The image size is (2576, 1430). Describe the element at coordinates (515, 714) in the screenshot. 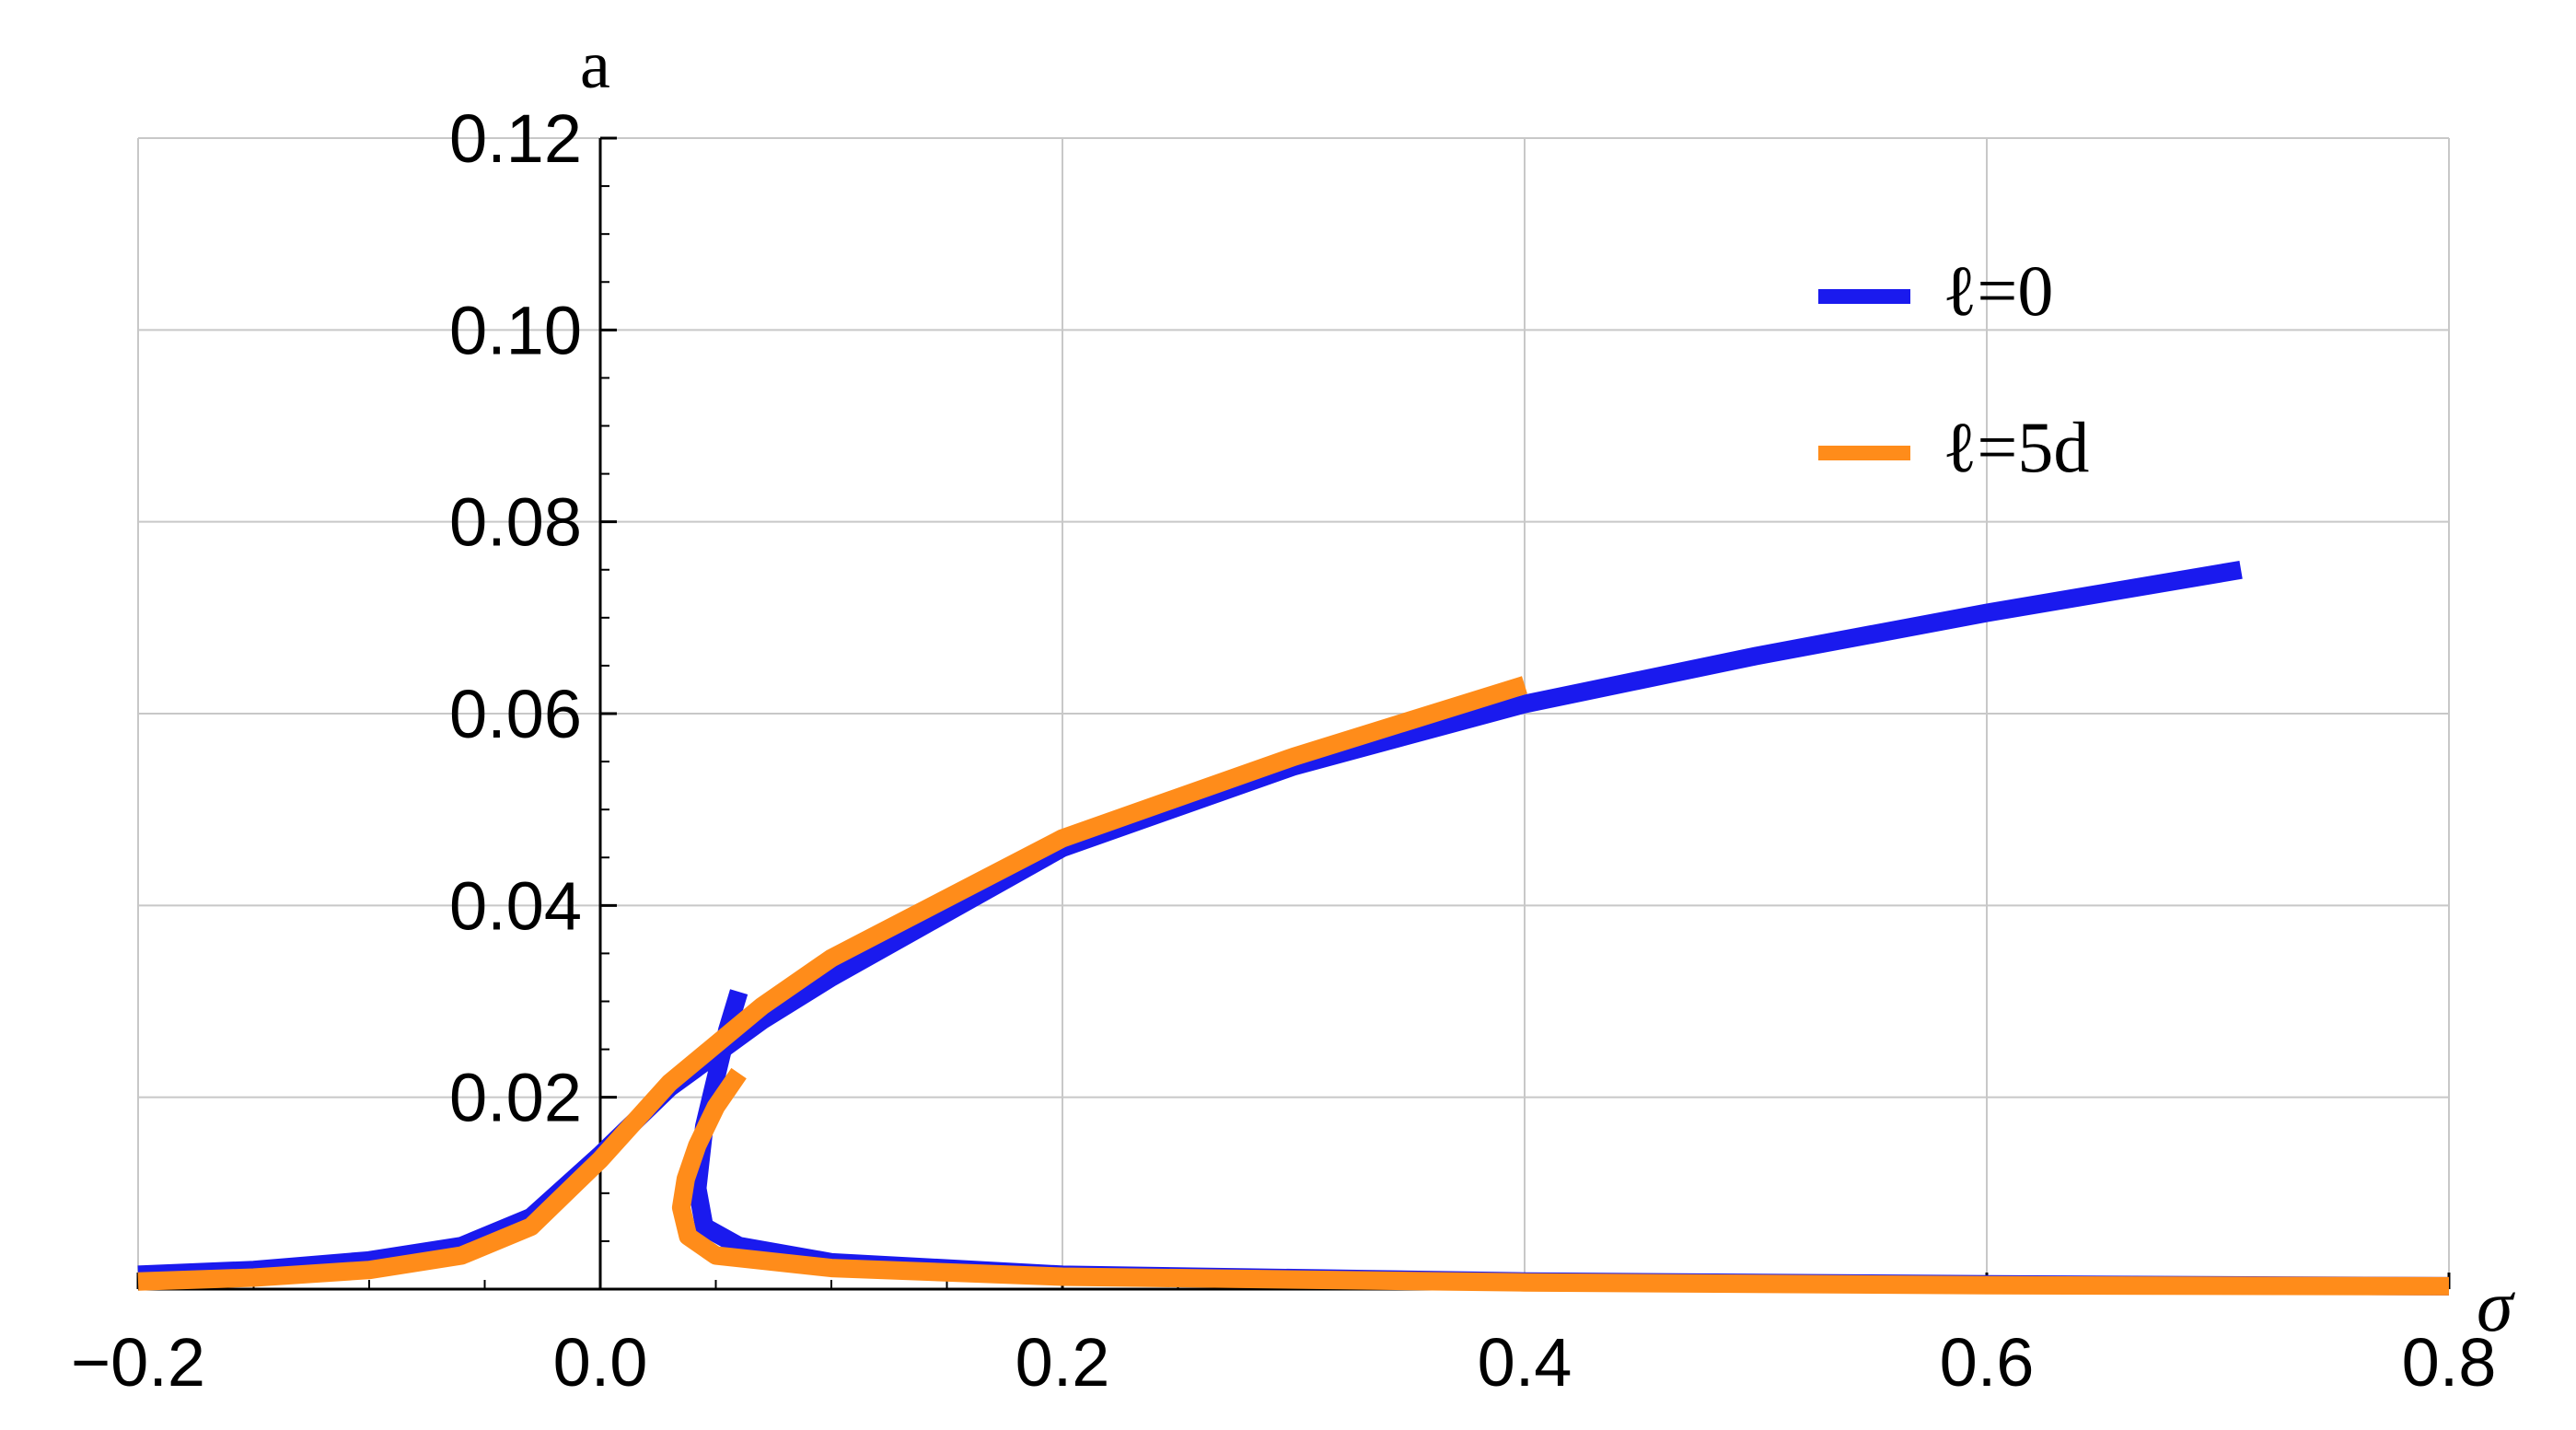

I see `y-tick-label-2: 0.06` at that location.